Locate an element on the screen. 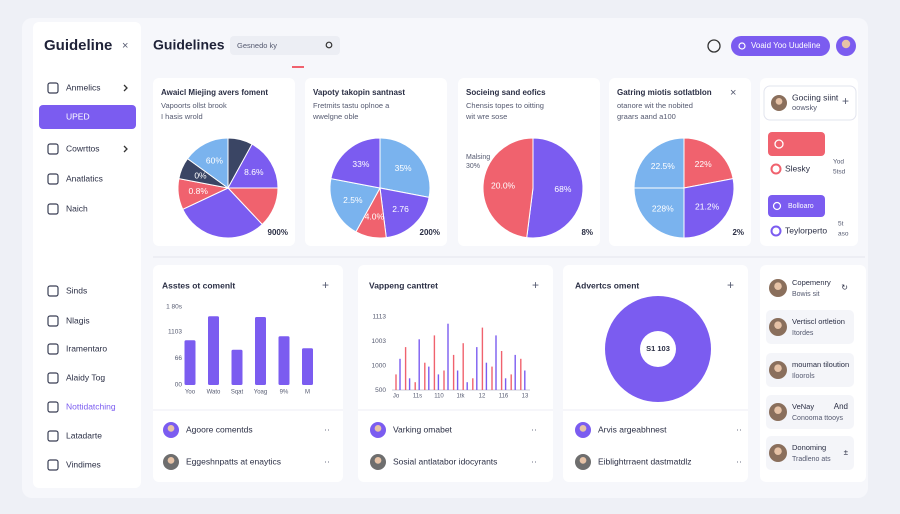 This screenshot has width=900, height=514. option-label: Slesky is located at coordinates (798, 168).